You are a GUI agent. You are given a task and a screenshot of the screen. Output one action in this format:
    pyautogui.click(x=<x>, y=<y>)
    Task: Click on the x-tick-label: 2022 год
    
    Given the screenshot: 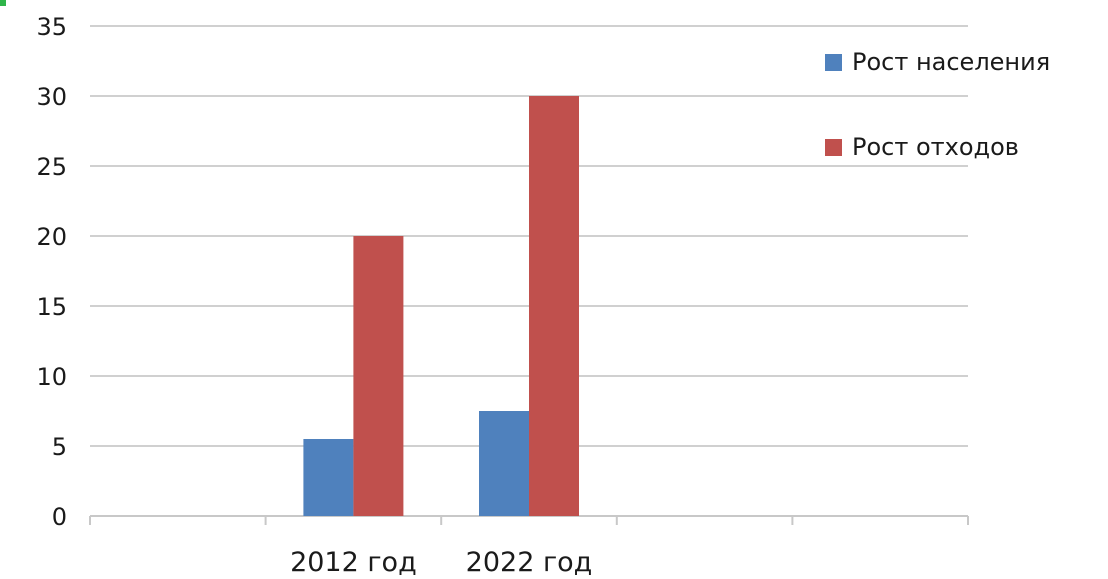 What is the action you would take?
    pyautogui.click(x=529, y=562)
    